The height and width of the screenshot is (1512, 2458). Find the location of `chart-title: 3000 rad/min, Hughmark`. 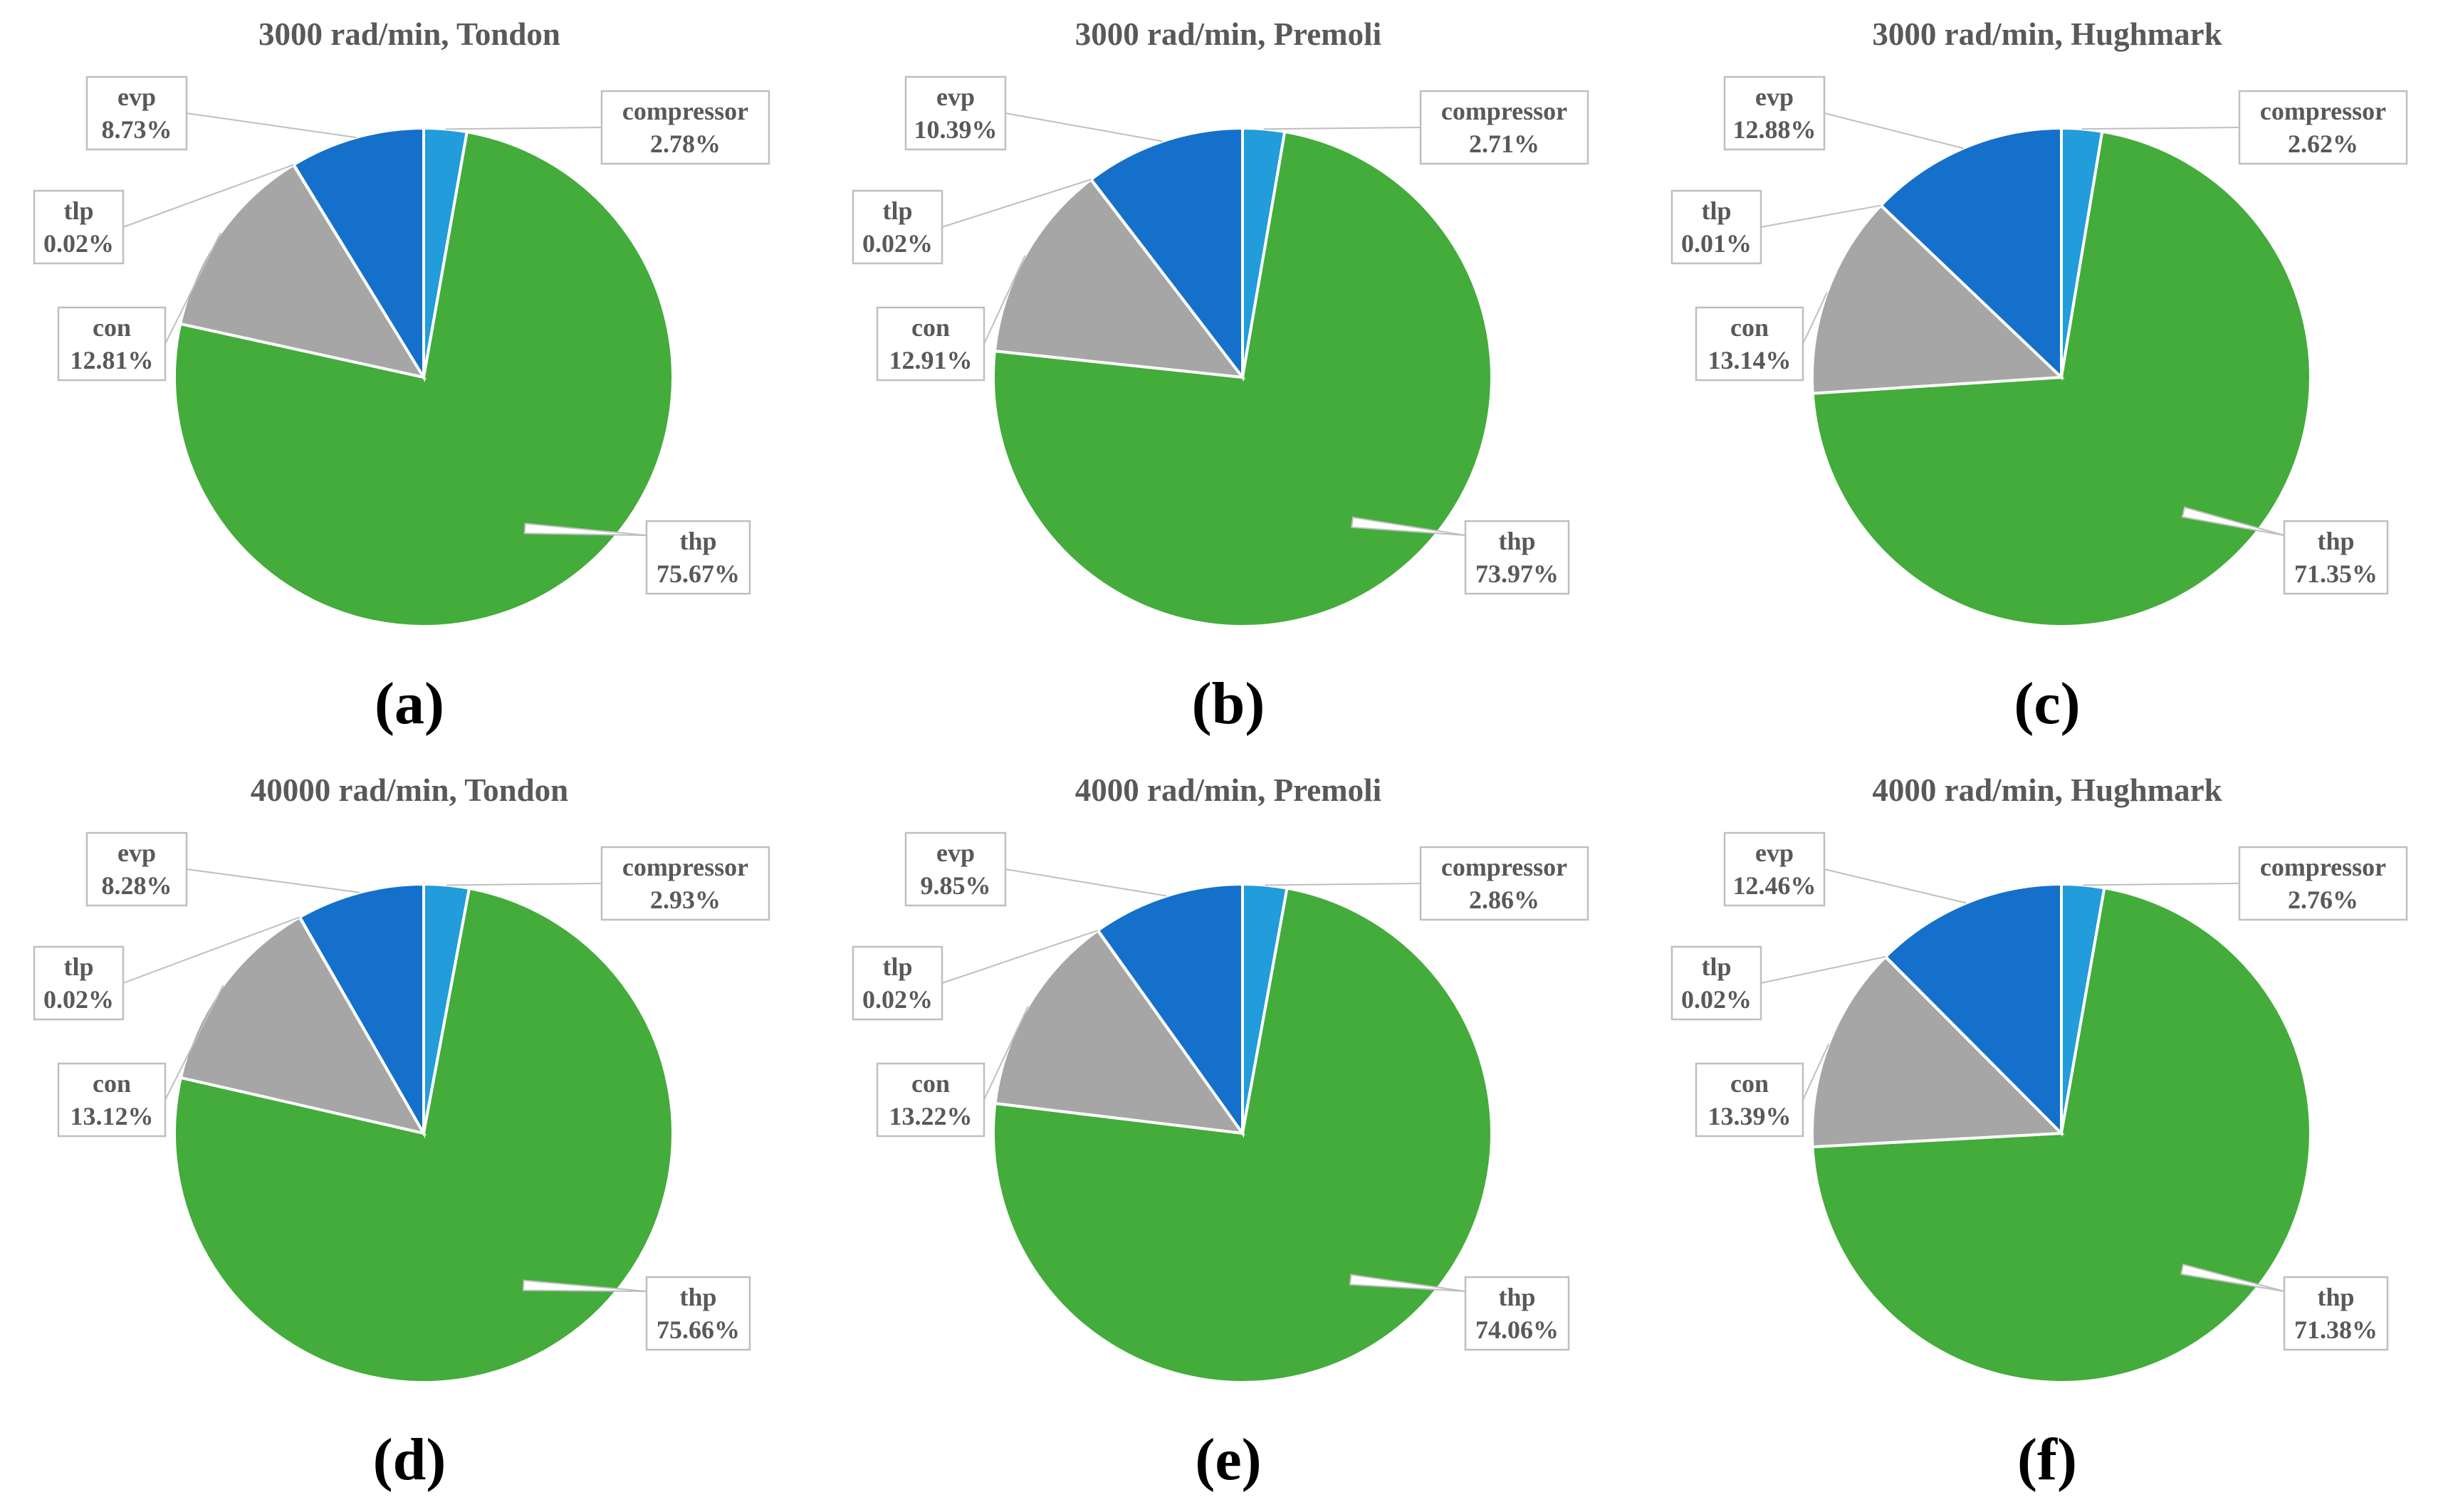

chart-title: 3000 rad/min, Hughmark is located at coordinates (2047, 34).